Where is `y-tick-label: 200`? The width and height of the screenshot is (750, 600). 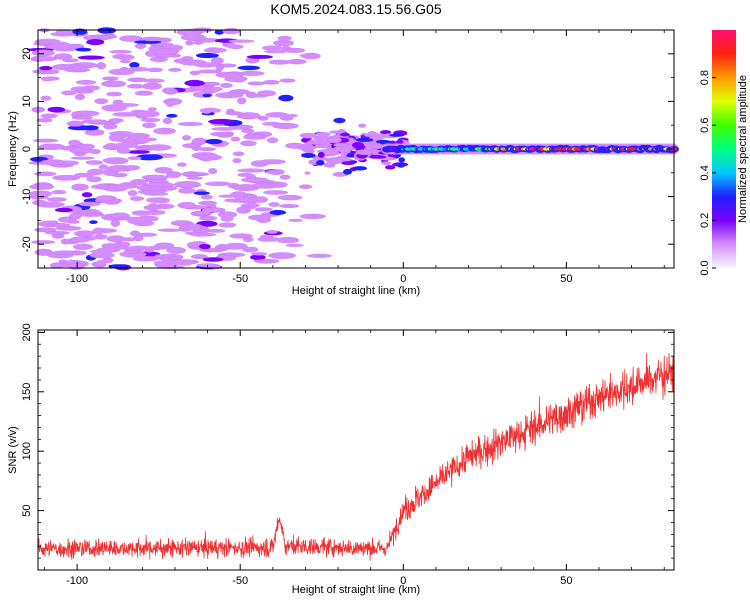 y-tick-label: 200 is located at coordinates (27, 332).